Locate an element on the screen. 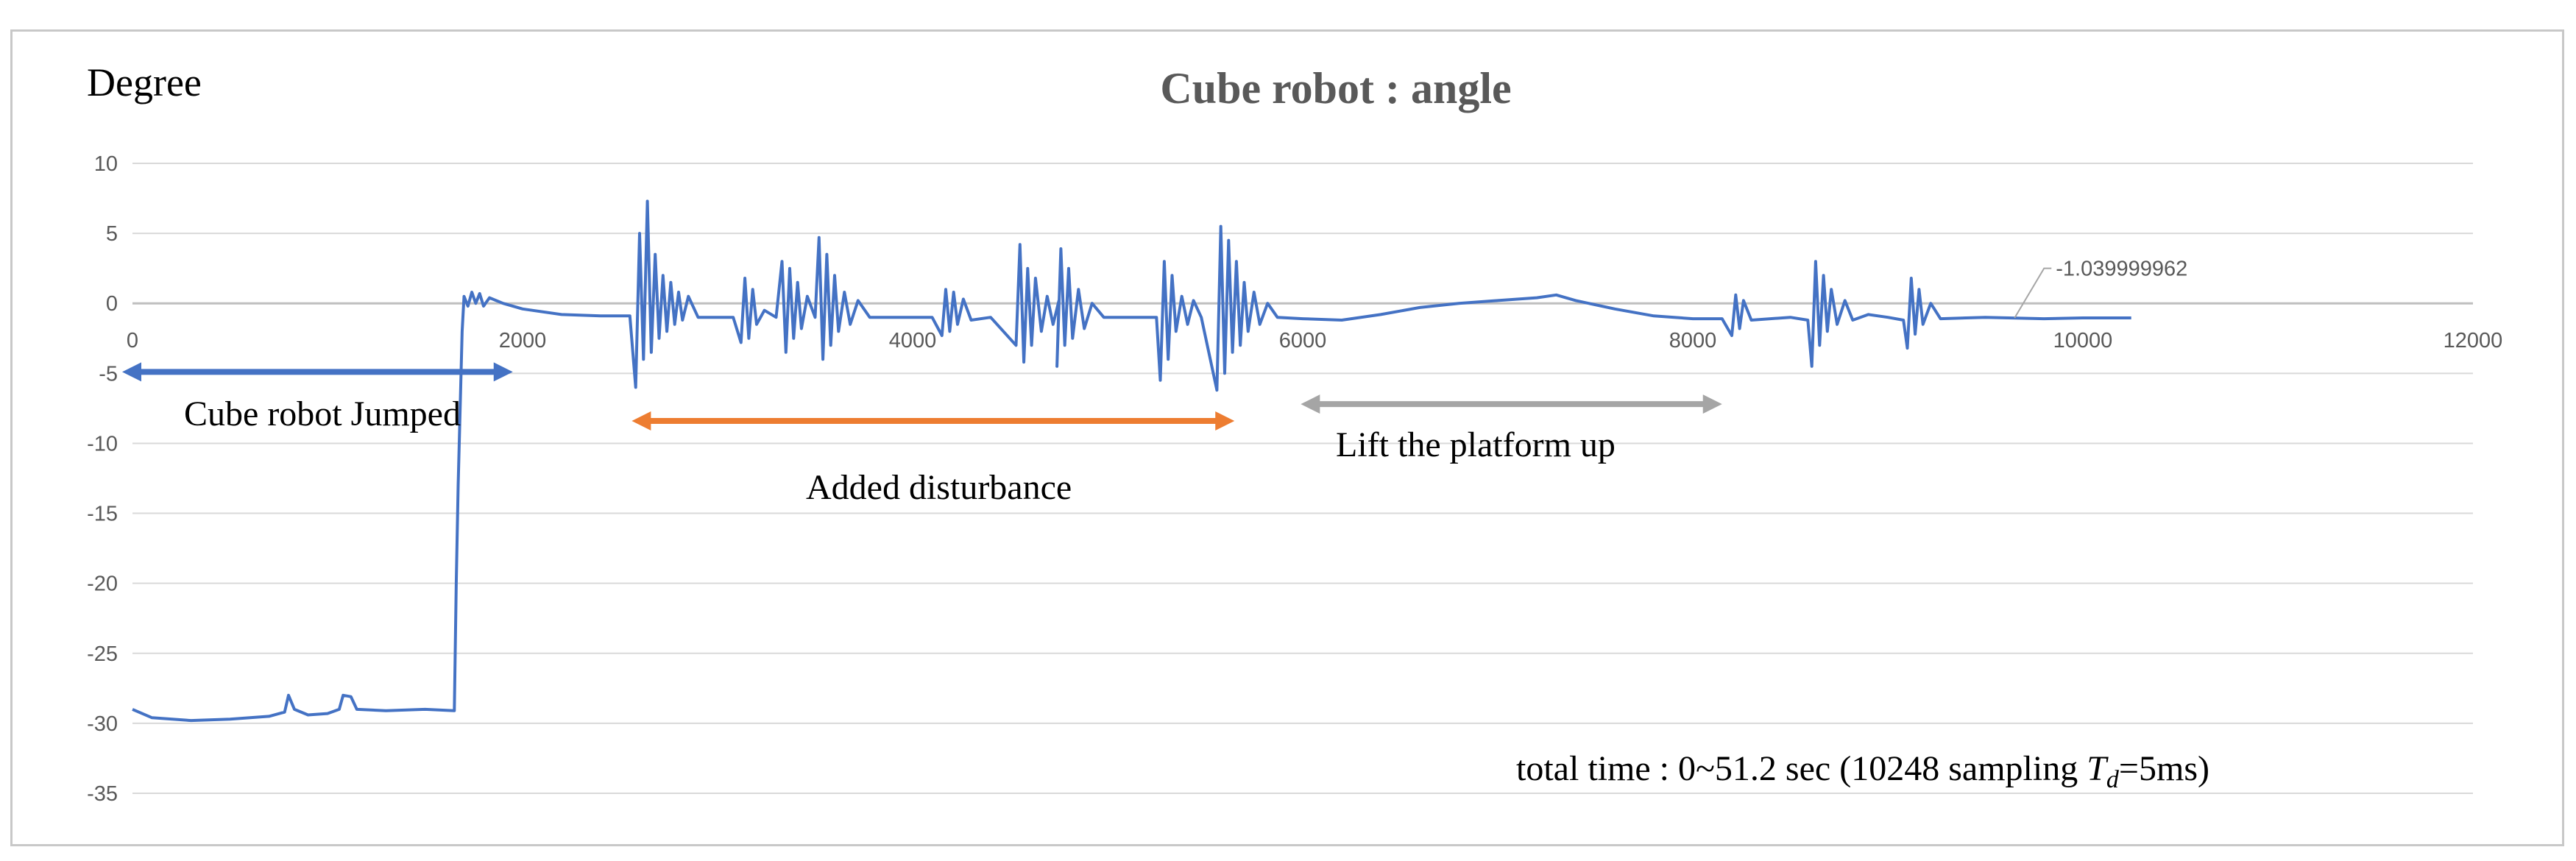  y-tick-label: -5 is located at coordinates (108, 374).